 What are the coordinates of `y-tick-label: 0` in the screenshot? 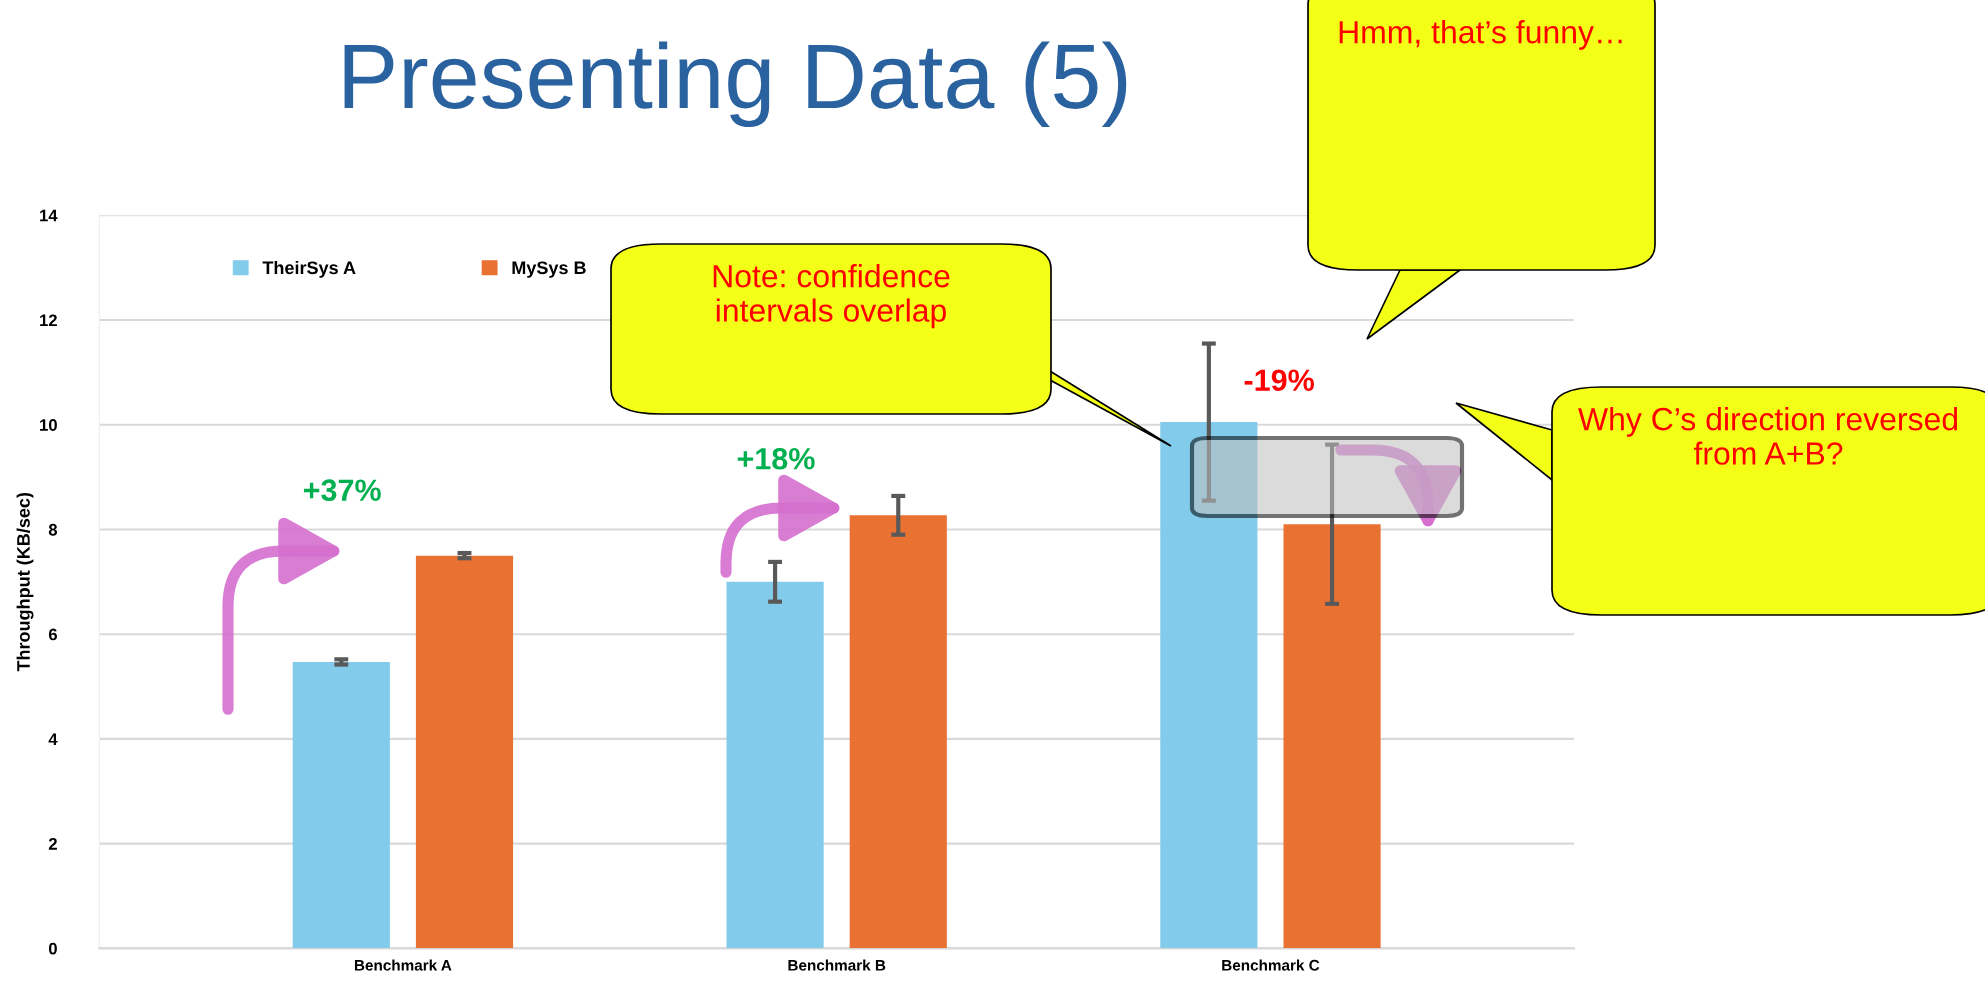 It's located at (52, 948).